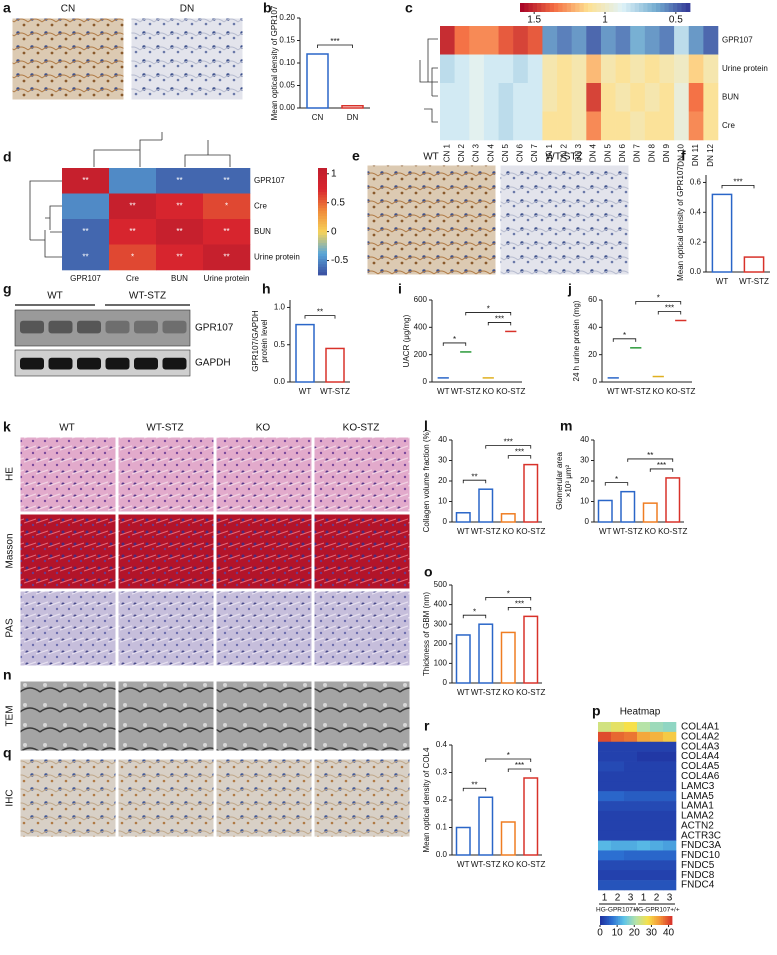 This screenshot has width=777, height=955. Describe the element at coordinates (680, 223) in the screenshot. I see `y-axis-label: Mean optical density of GPR107` at that location.